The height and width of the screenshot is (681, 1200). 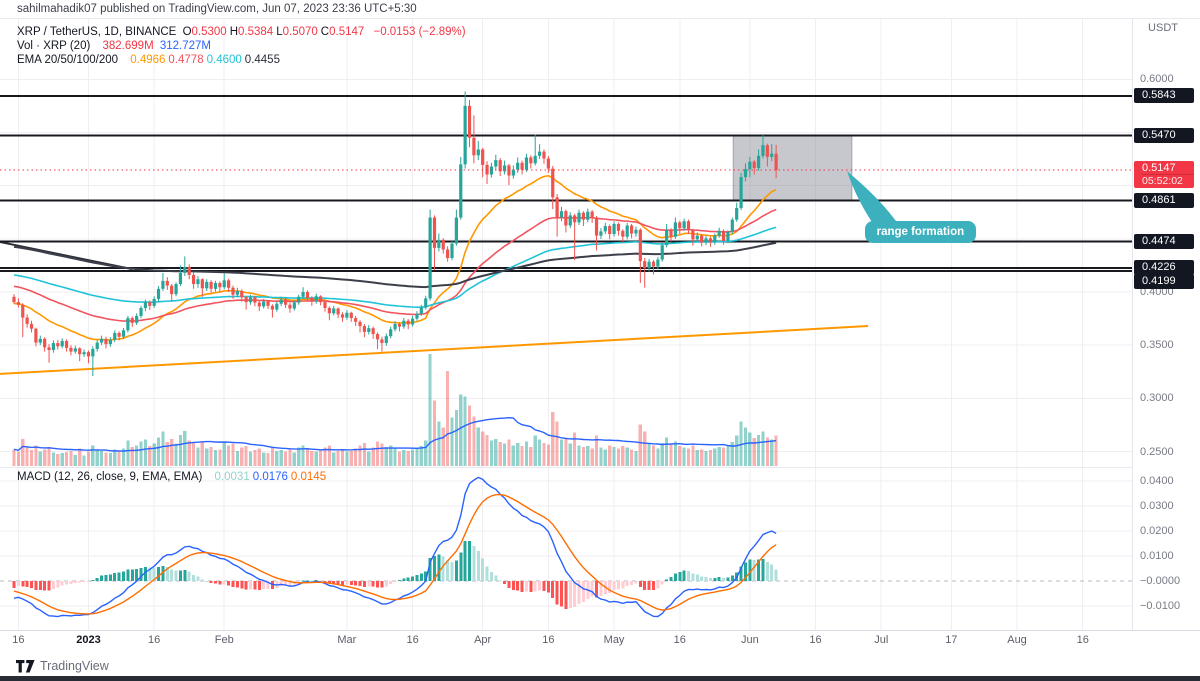 What do you see at coordinates (614, 640) in the screenshot?
I see `time-axis-label: May` at bounding box center [614, 640].